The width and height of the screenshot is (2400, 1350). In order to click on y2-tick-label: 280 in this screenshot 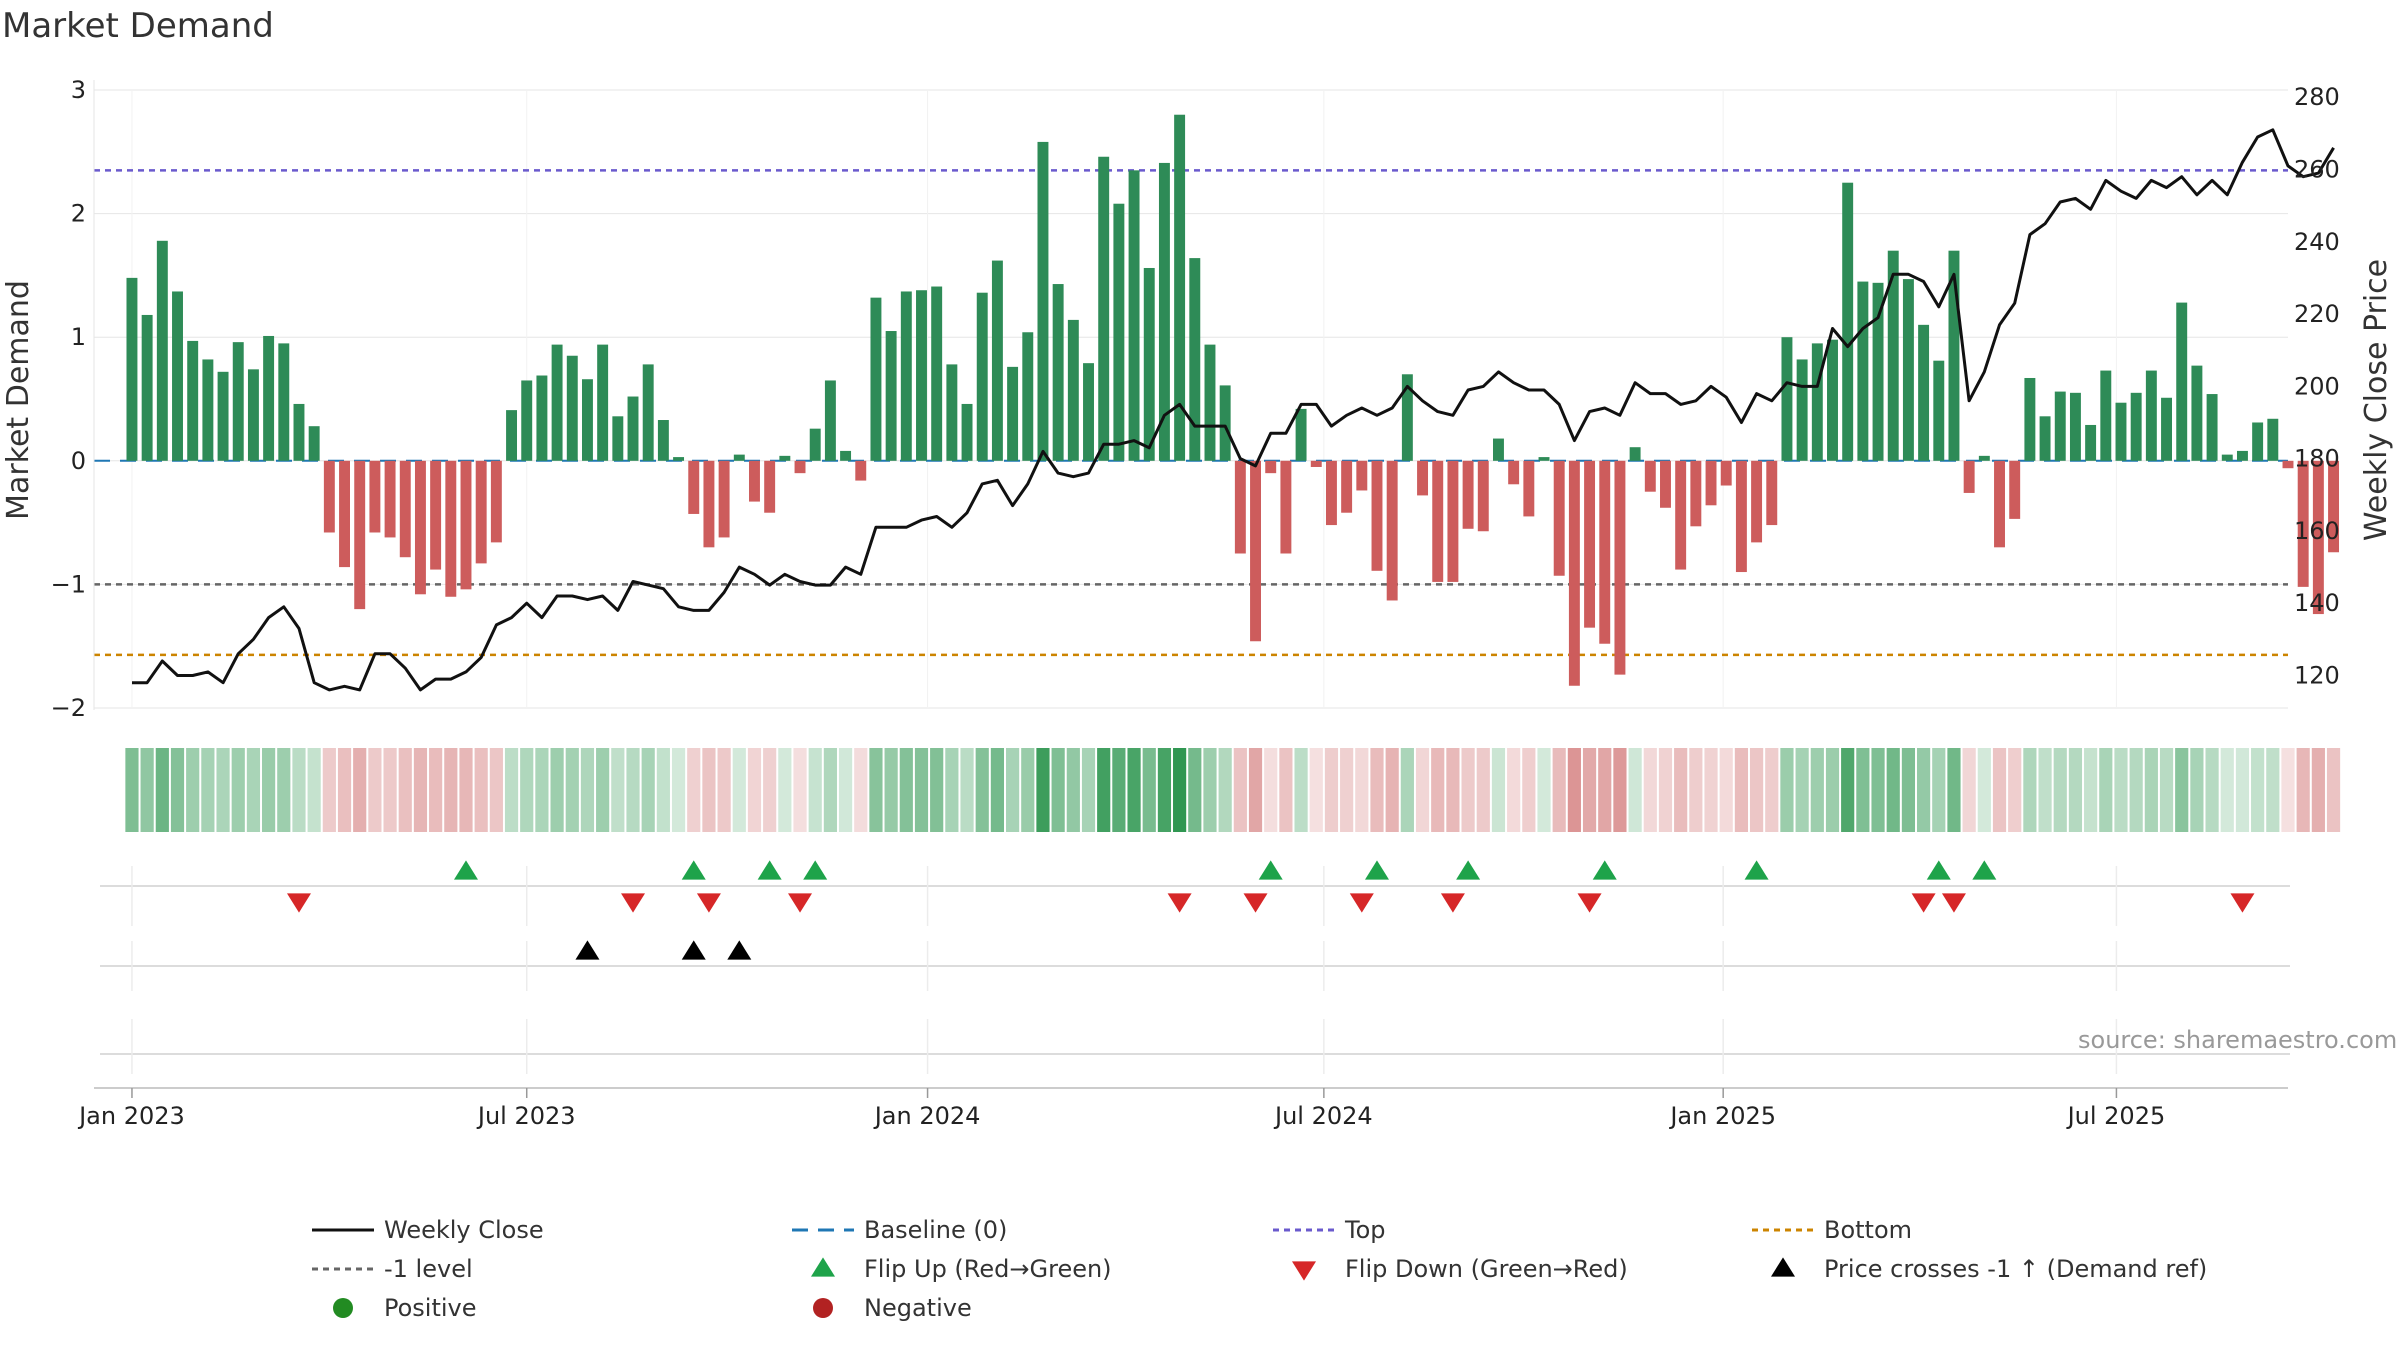, I will do `click(2317, 97)`.